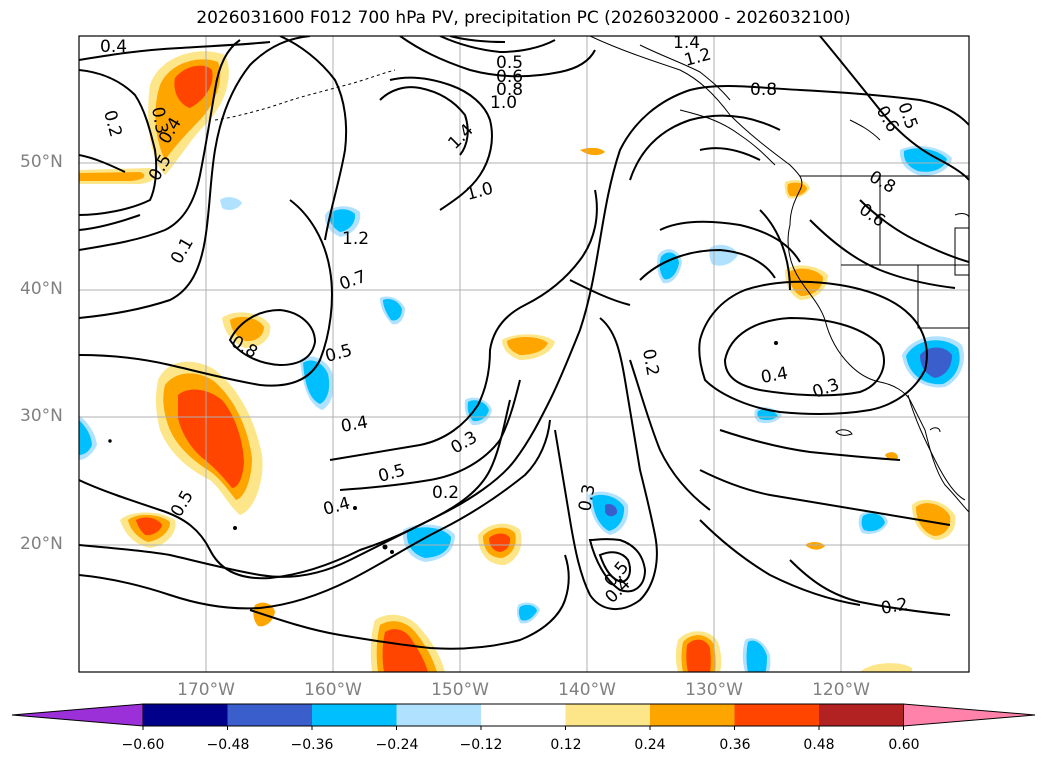 Image resolution: width=1047 pixels, height=765 pixels. I want to click on lon-label: 130°W, so click(714, 690).